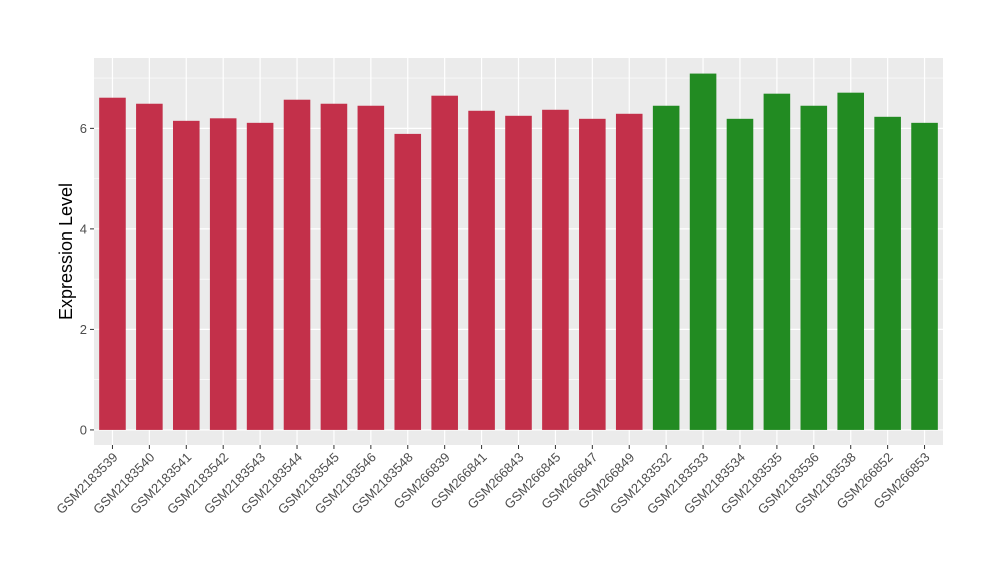 The width and height of the screenshot is (1000, 585). What do you see at coordinates (814, 267) in the screenshot?
I see `bar-GSM2183536` at bounding box center [814, 267].